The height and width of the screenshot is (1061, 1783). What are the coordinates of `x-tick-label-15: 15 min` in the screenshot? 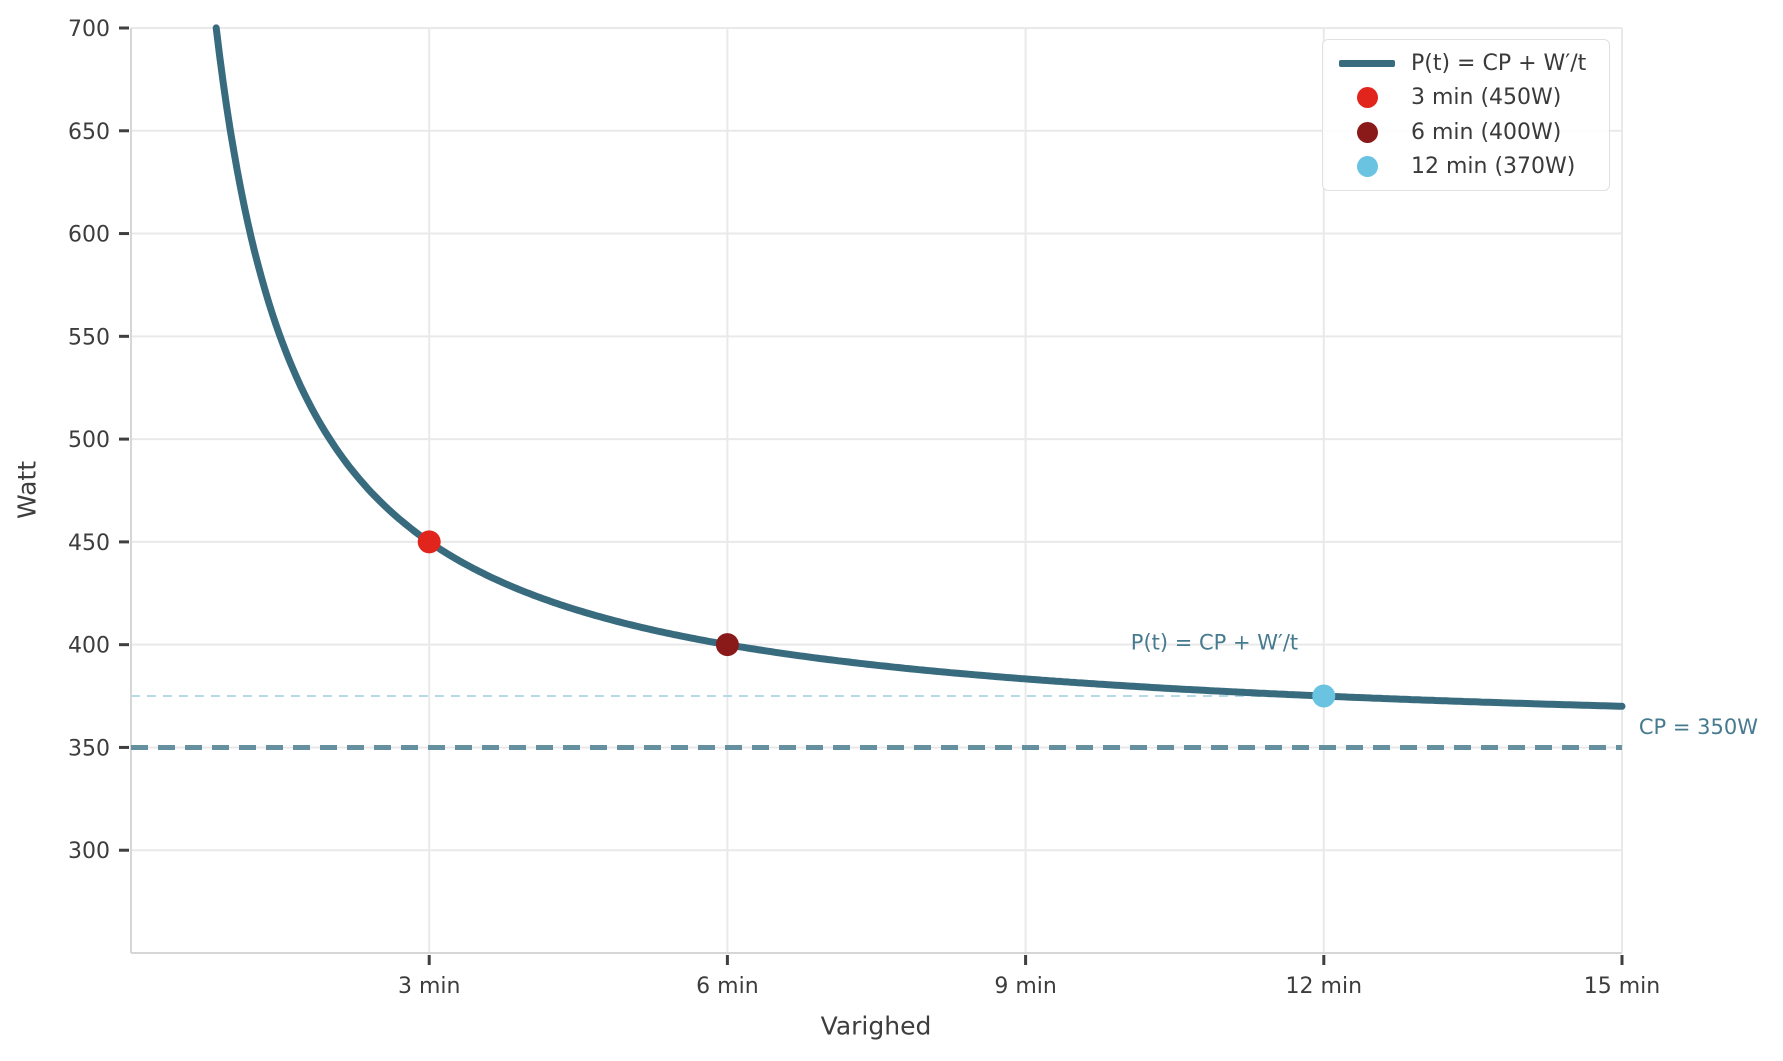 It's located at (1622, 986).